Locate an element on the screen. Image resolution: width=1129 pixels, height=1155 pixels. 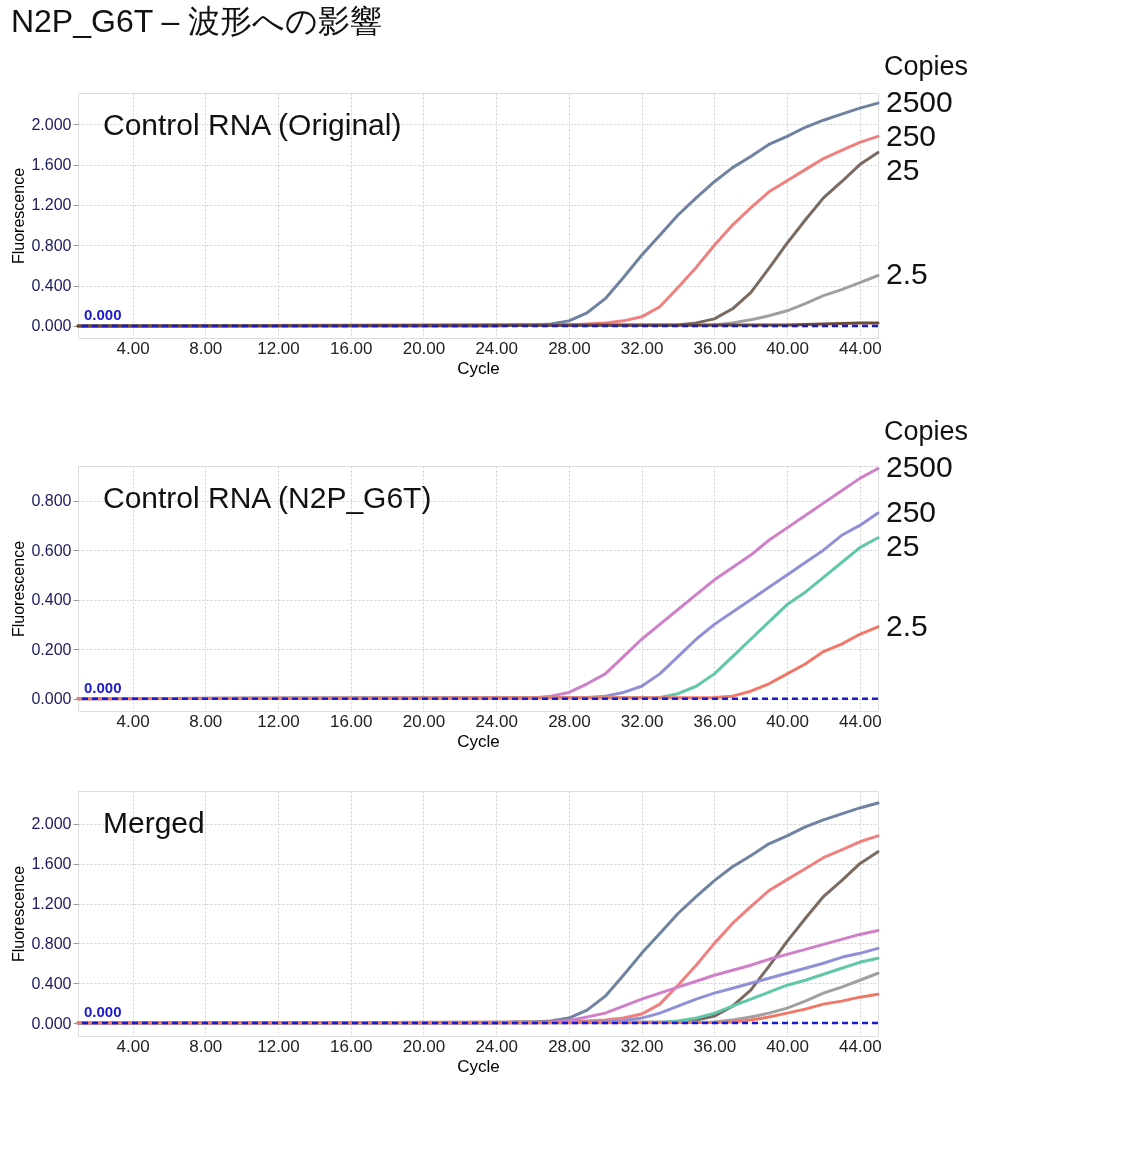
text: Control RNA (Original) is located at coordinates (252, 124).